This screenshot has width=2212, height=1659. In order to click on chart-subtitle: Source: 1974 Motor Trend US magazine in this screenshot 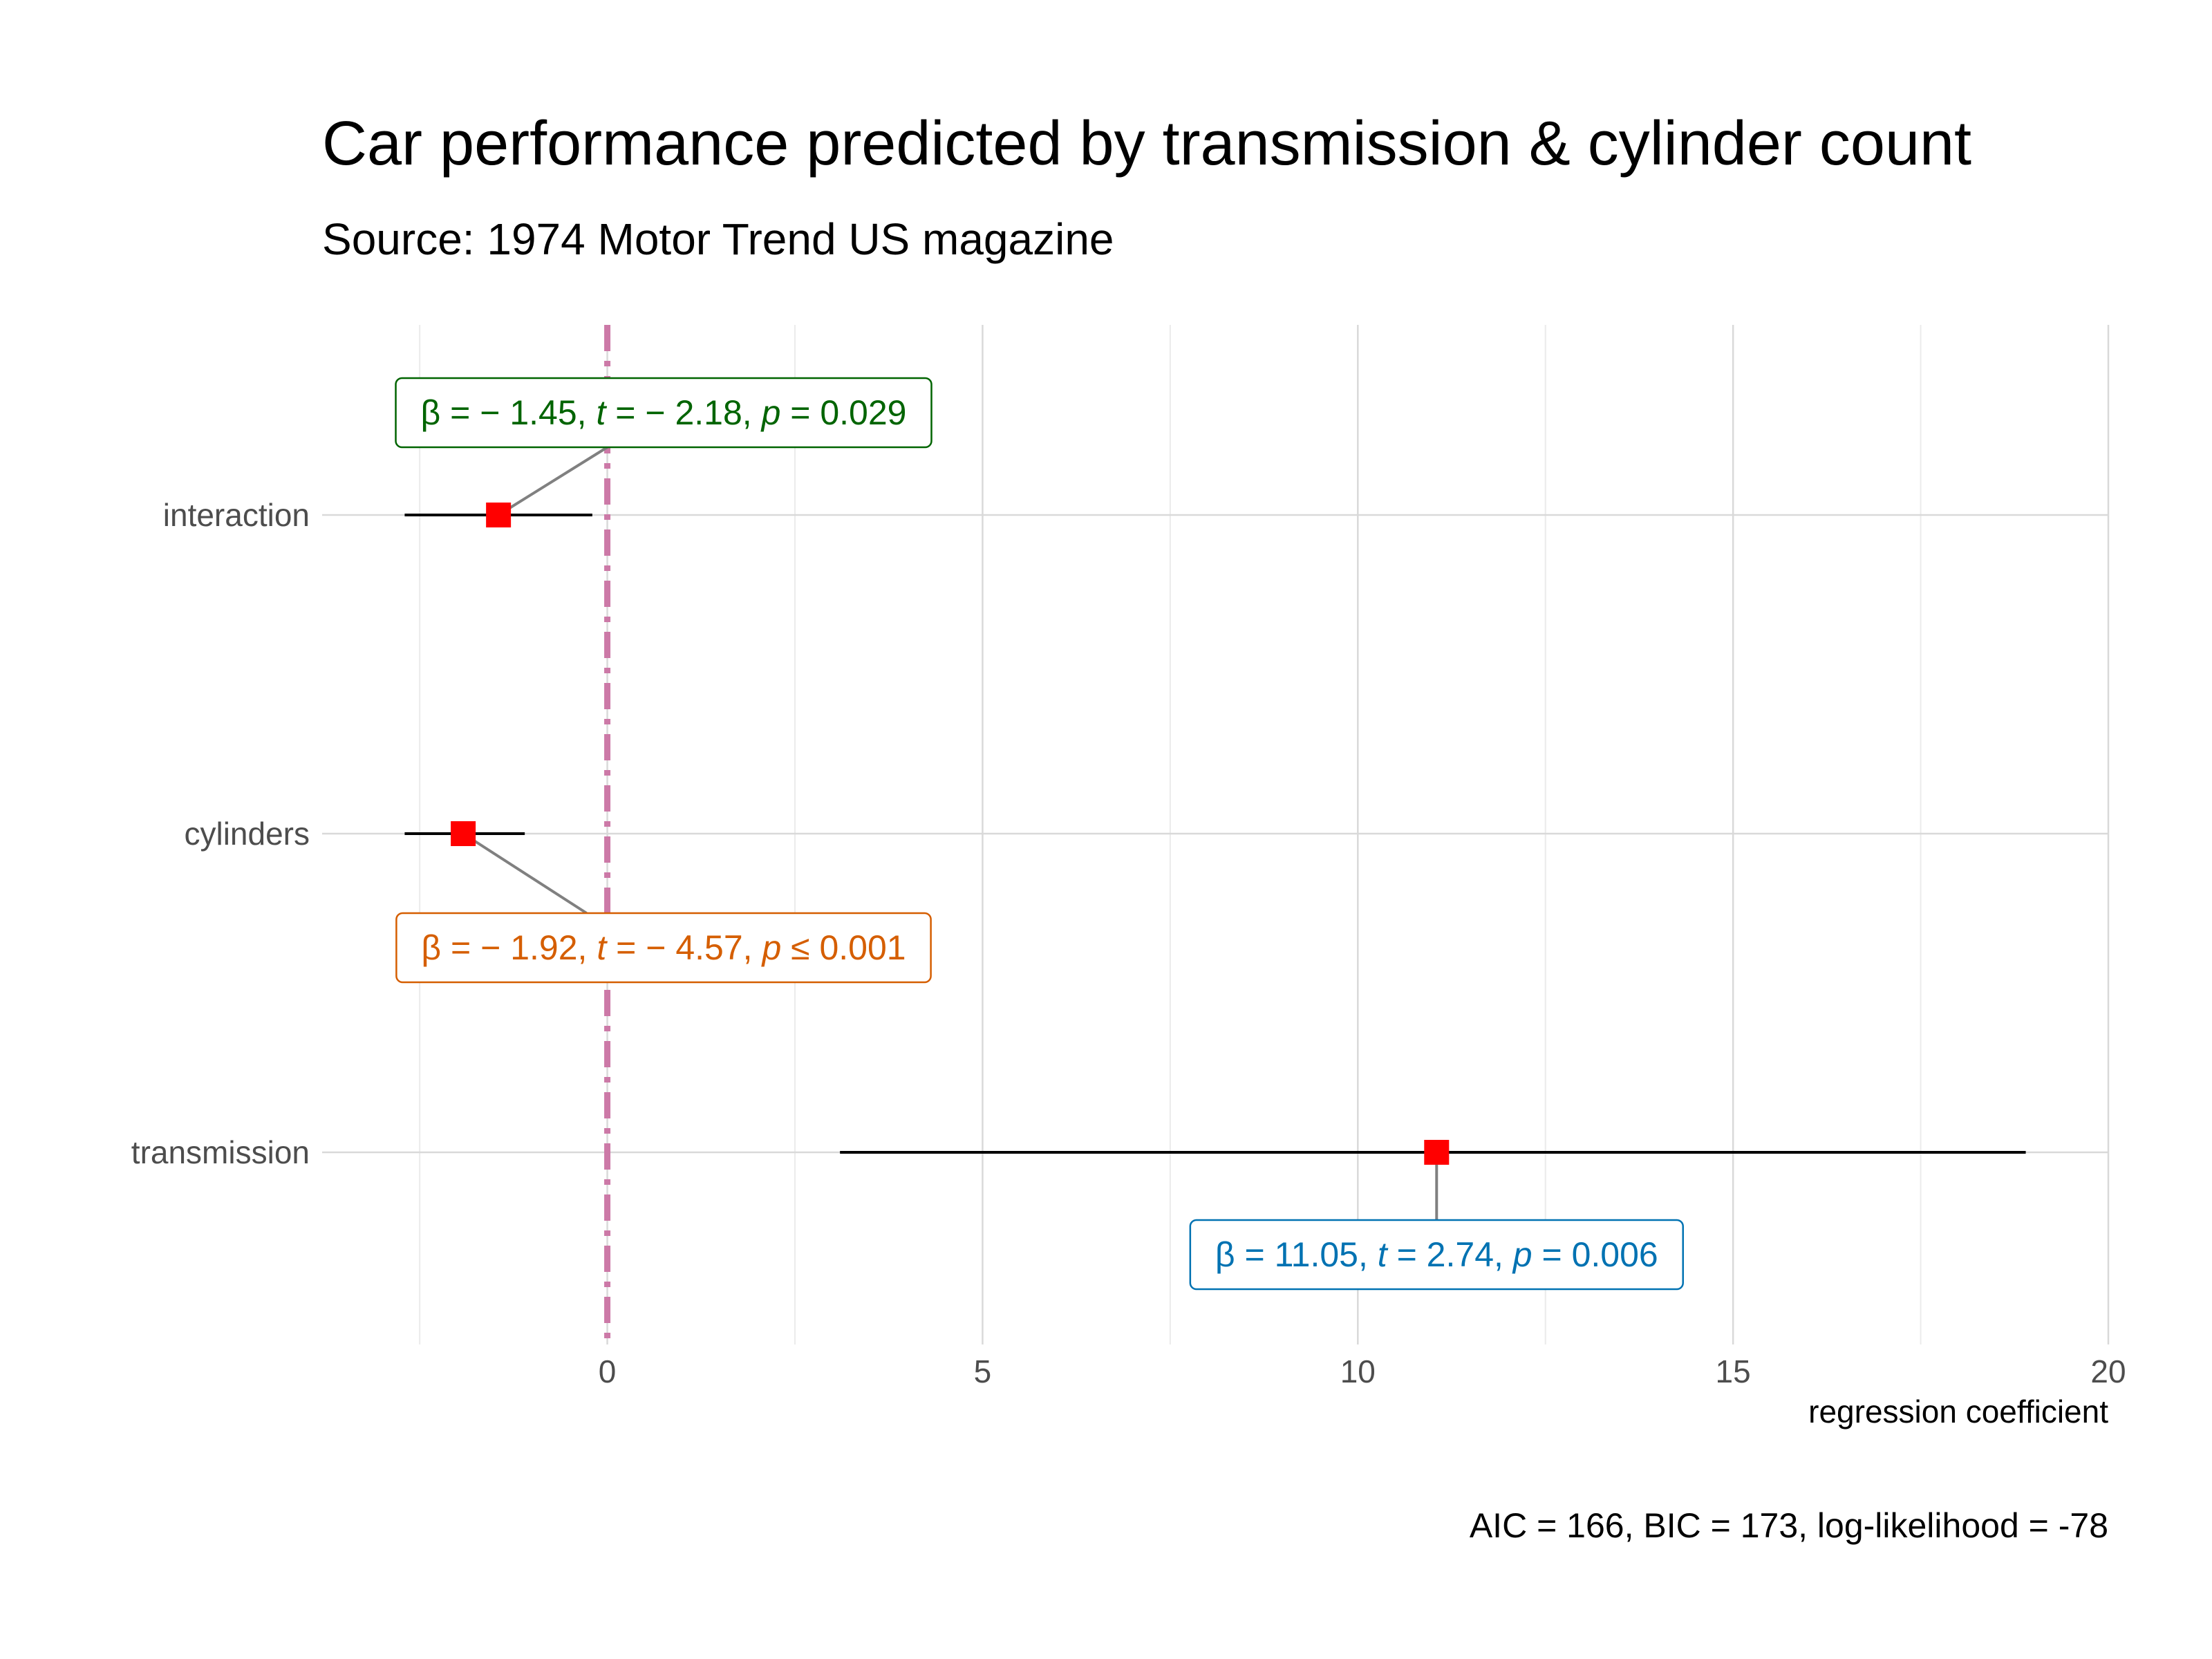, I will do `click(718, 239)`.